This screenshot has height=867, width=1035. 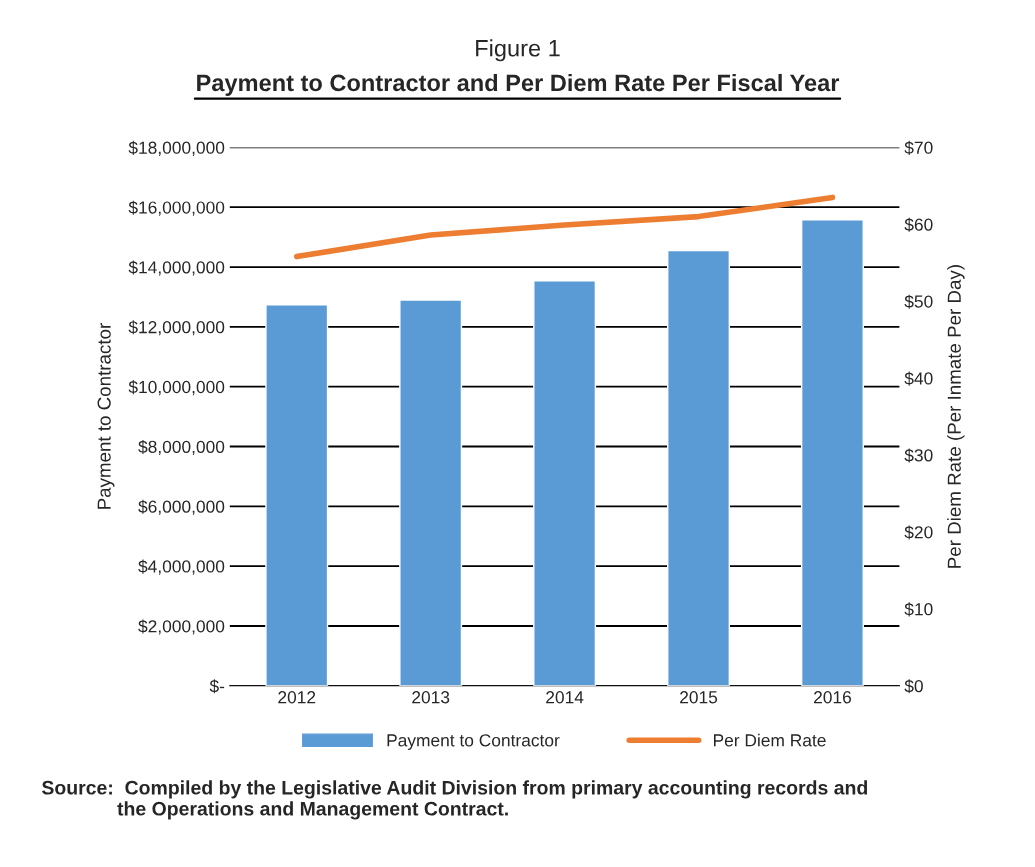 I want to click on y-tick-label: $-, so click(x=217, y=686).